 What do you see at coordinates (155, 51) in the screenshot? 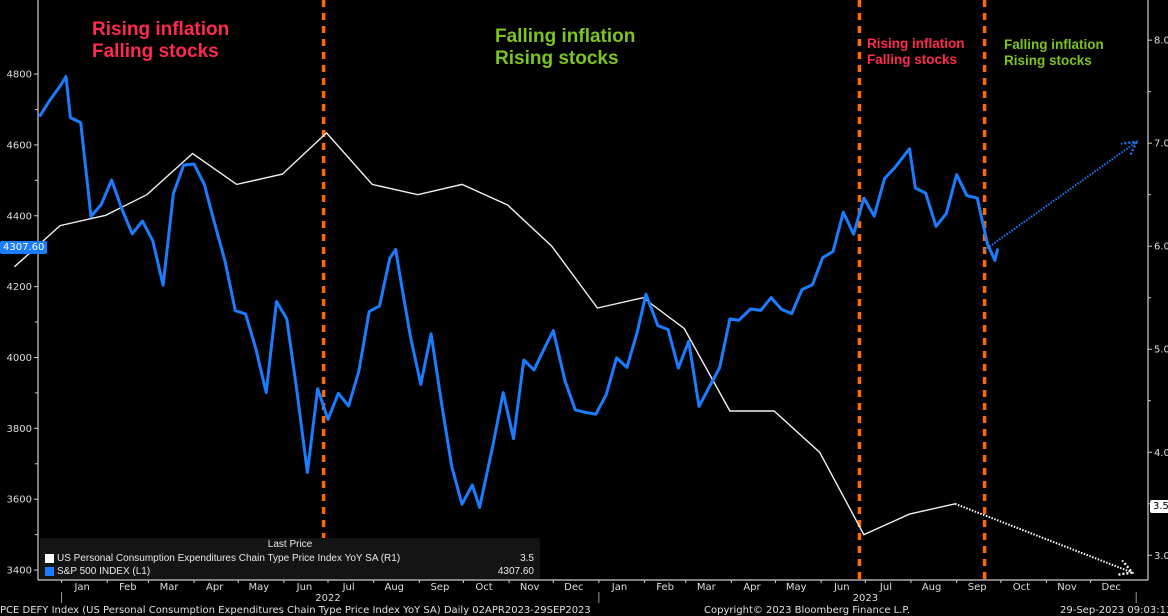
I see `annotation-1-line2: Falling stocks` at bounding box center [155, 51].